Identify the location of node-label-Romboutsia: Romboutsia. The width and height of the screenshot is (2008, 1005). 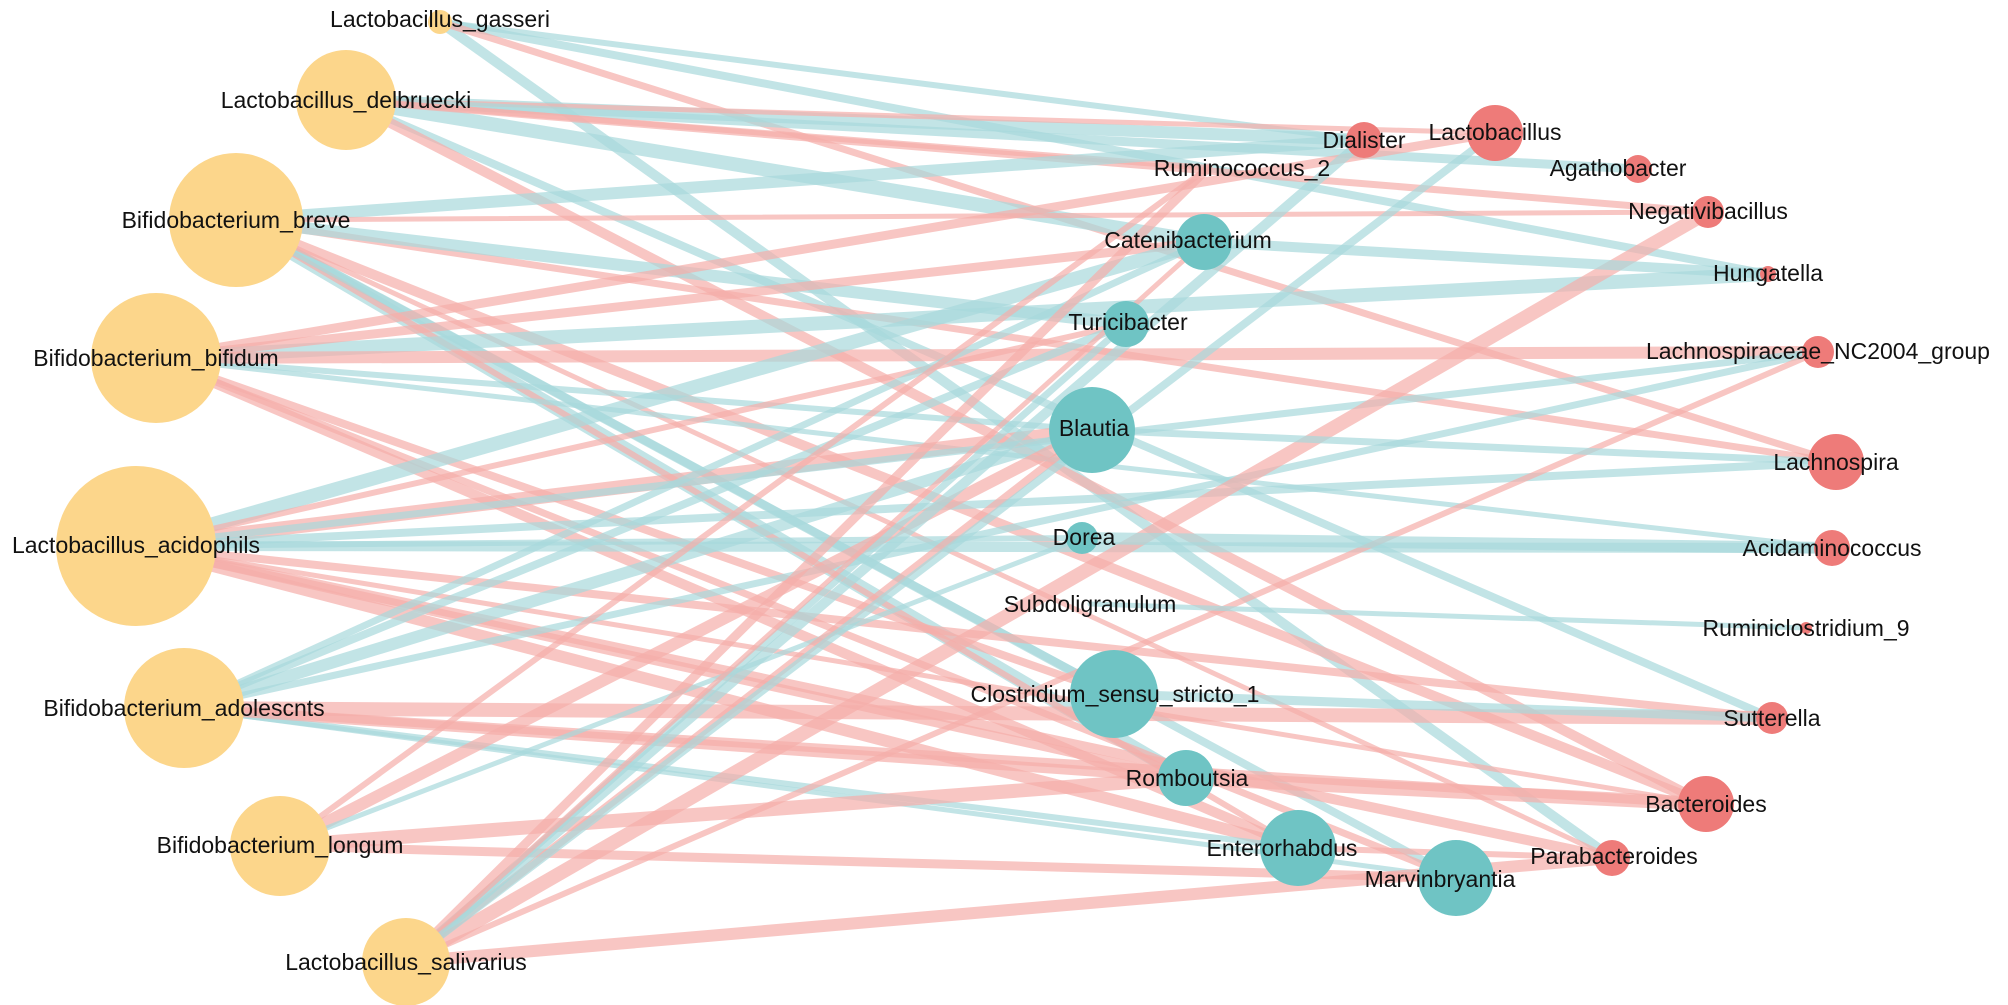
(1187, 778).